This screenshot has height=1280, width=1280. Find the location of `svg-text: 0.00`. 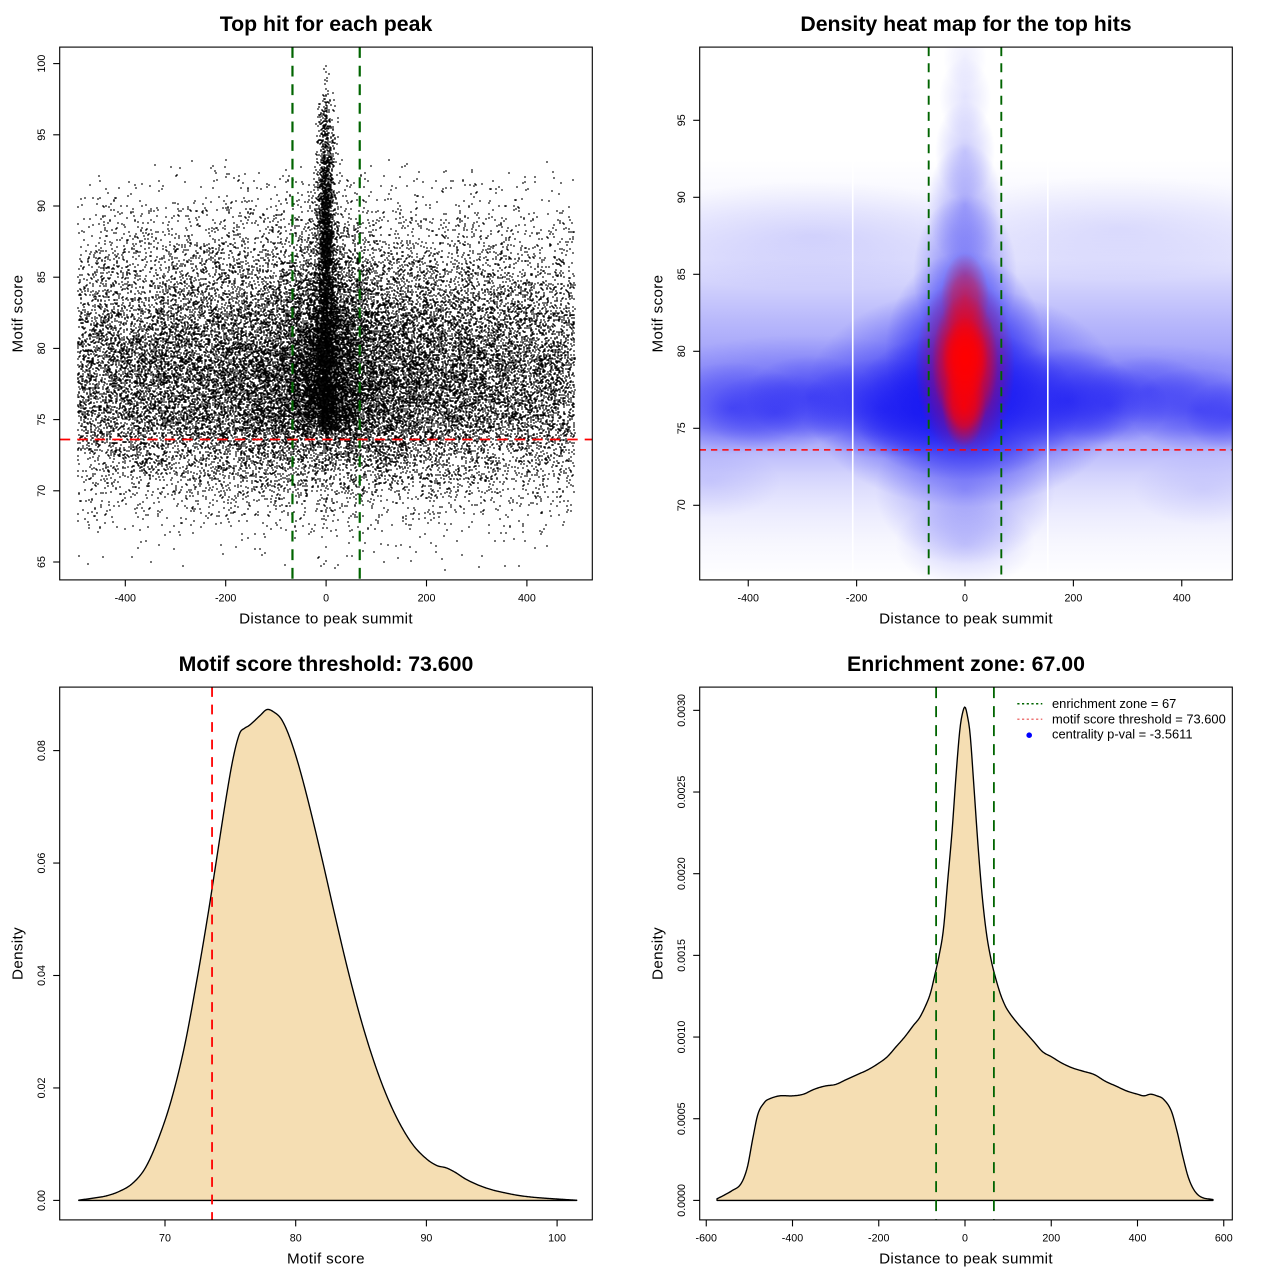

svg-text: 0.00 is located at coordinates (42, 1200).